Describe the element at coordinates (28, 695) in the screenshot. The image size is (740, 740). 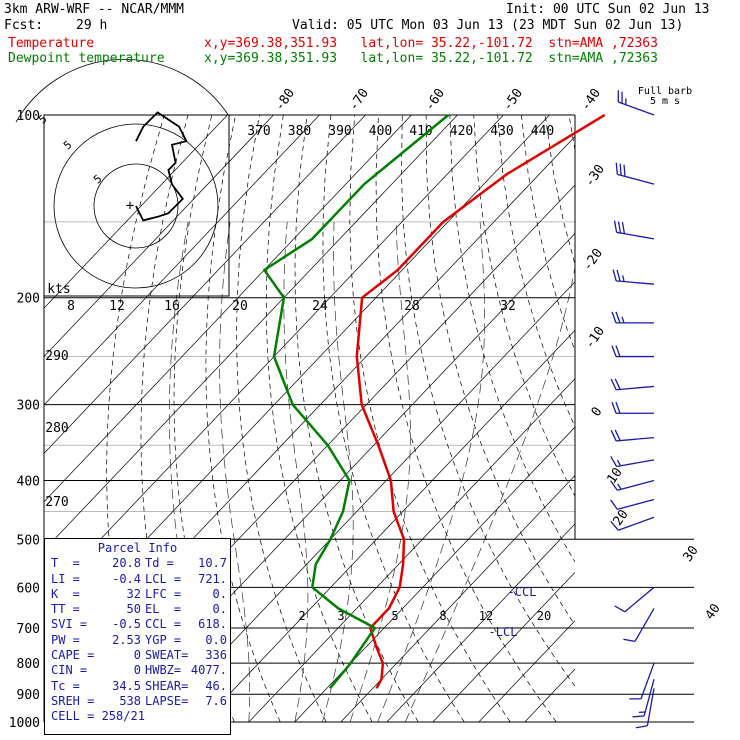
I see `pressure-tick-label: 900` at that location.